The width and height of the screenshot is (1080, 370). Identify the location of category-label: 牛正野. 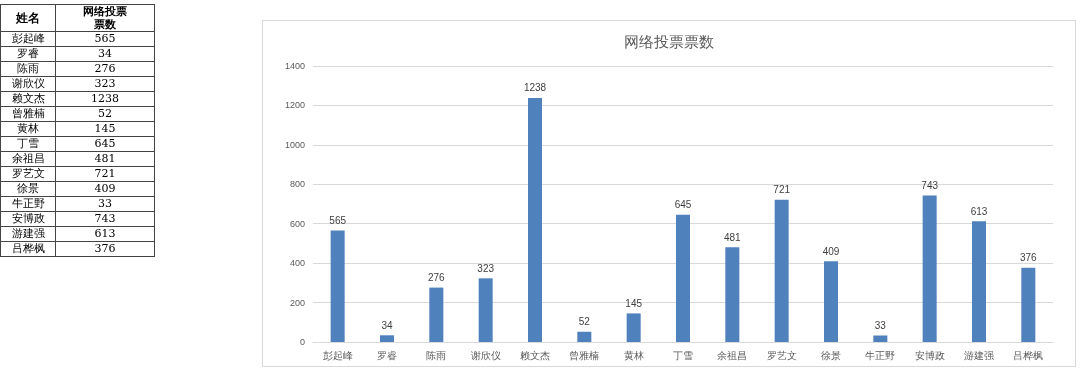
(28, 204).